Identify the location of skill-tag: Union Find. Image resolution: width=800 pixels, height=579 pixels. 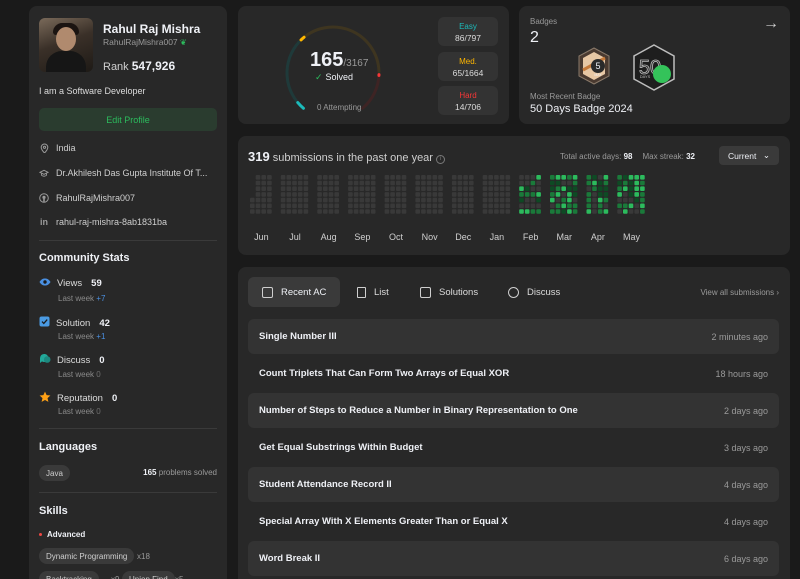
(148, 575).